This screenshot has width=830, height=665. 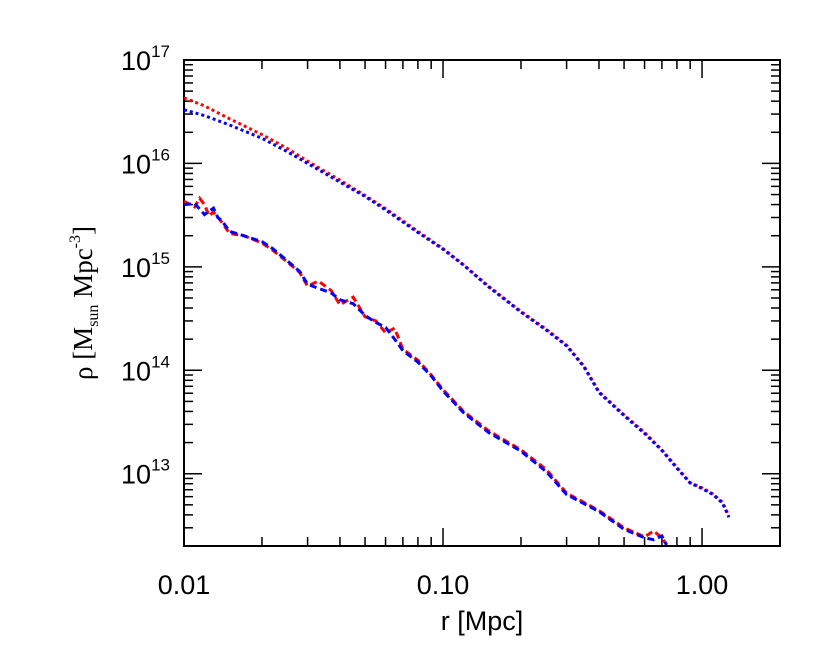 What do you see at coordinates (75, 241) in the screenshot?
I see `y-axis-title-sup: -3` at bounding box center [75, 241].